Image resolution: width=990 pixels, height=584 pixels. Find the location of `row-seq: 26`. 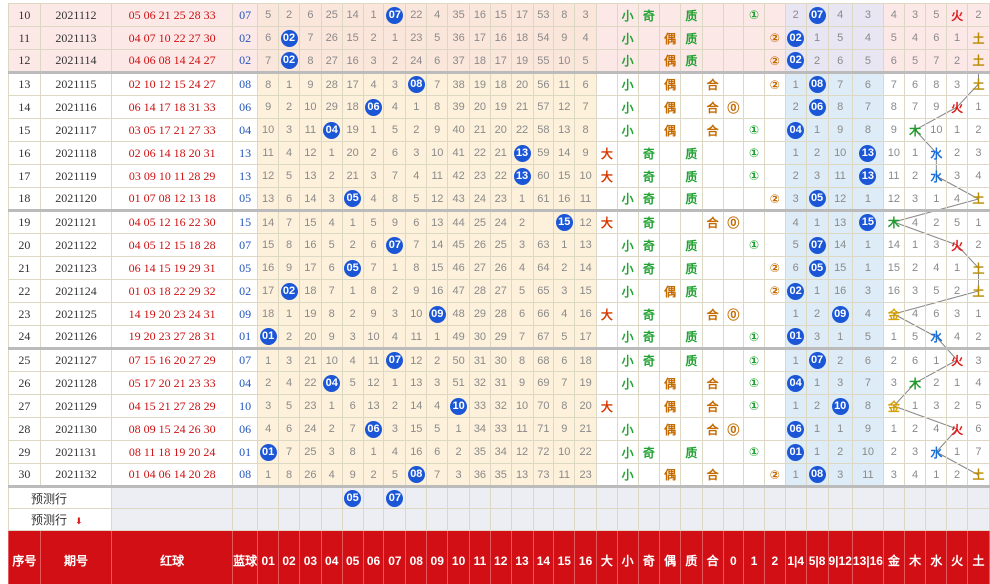

row-seq: 26 is located at coordinates (24, 383).